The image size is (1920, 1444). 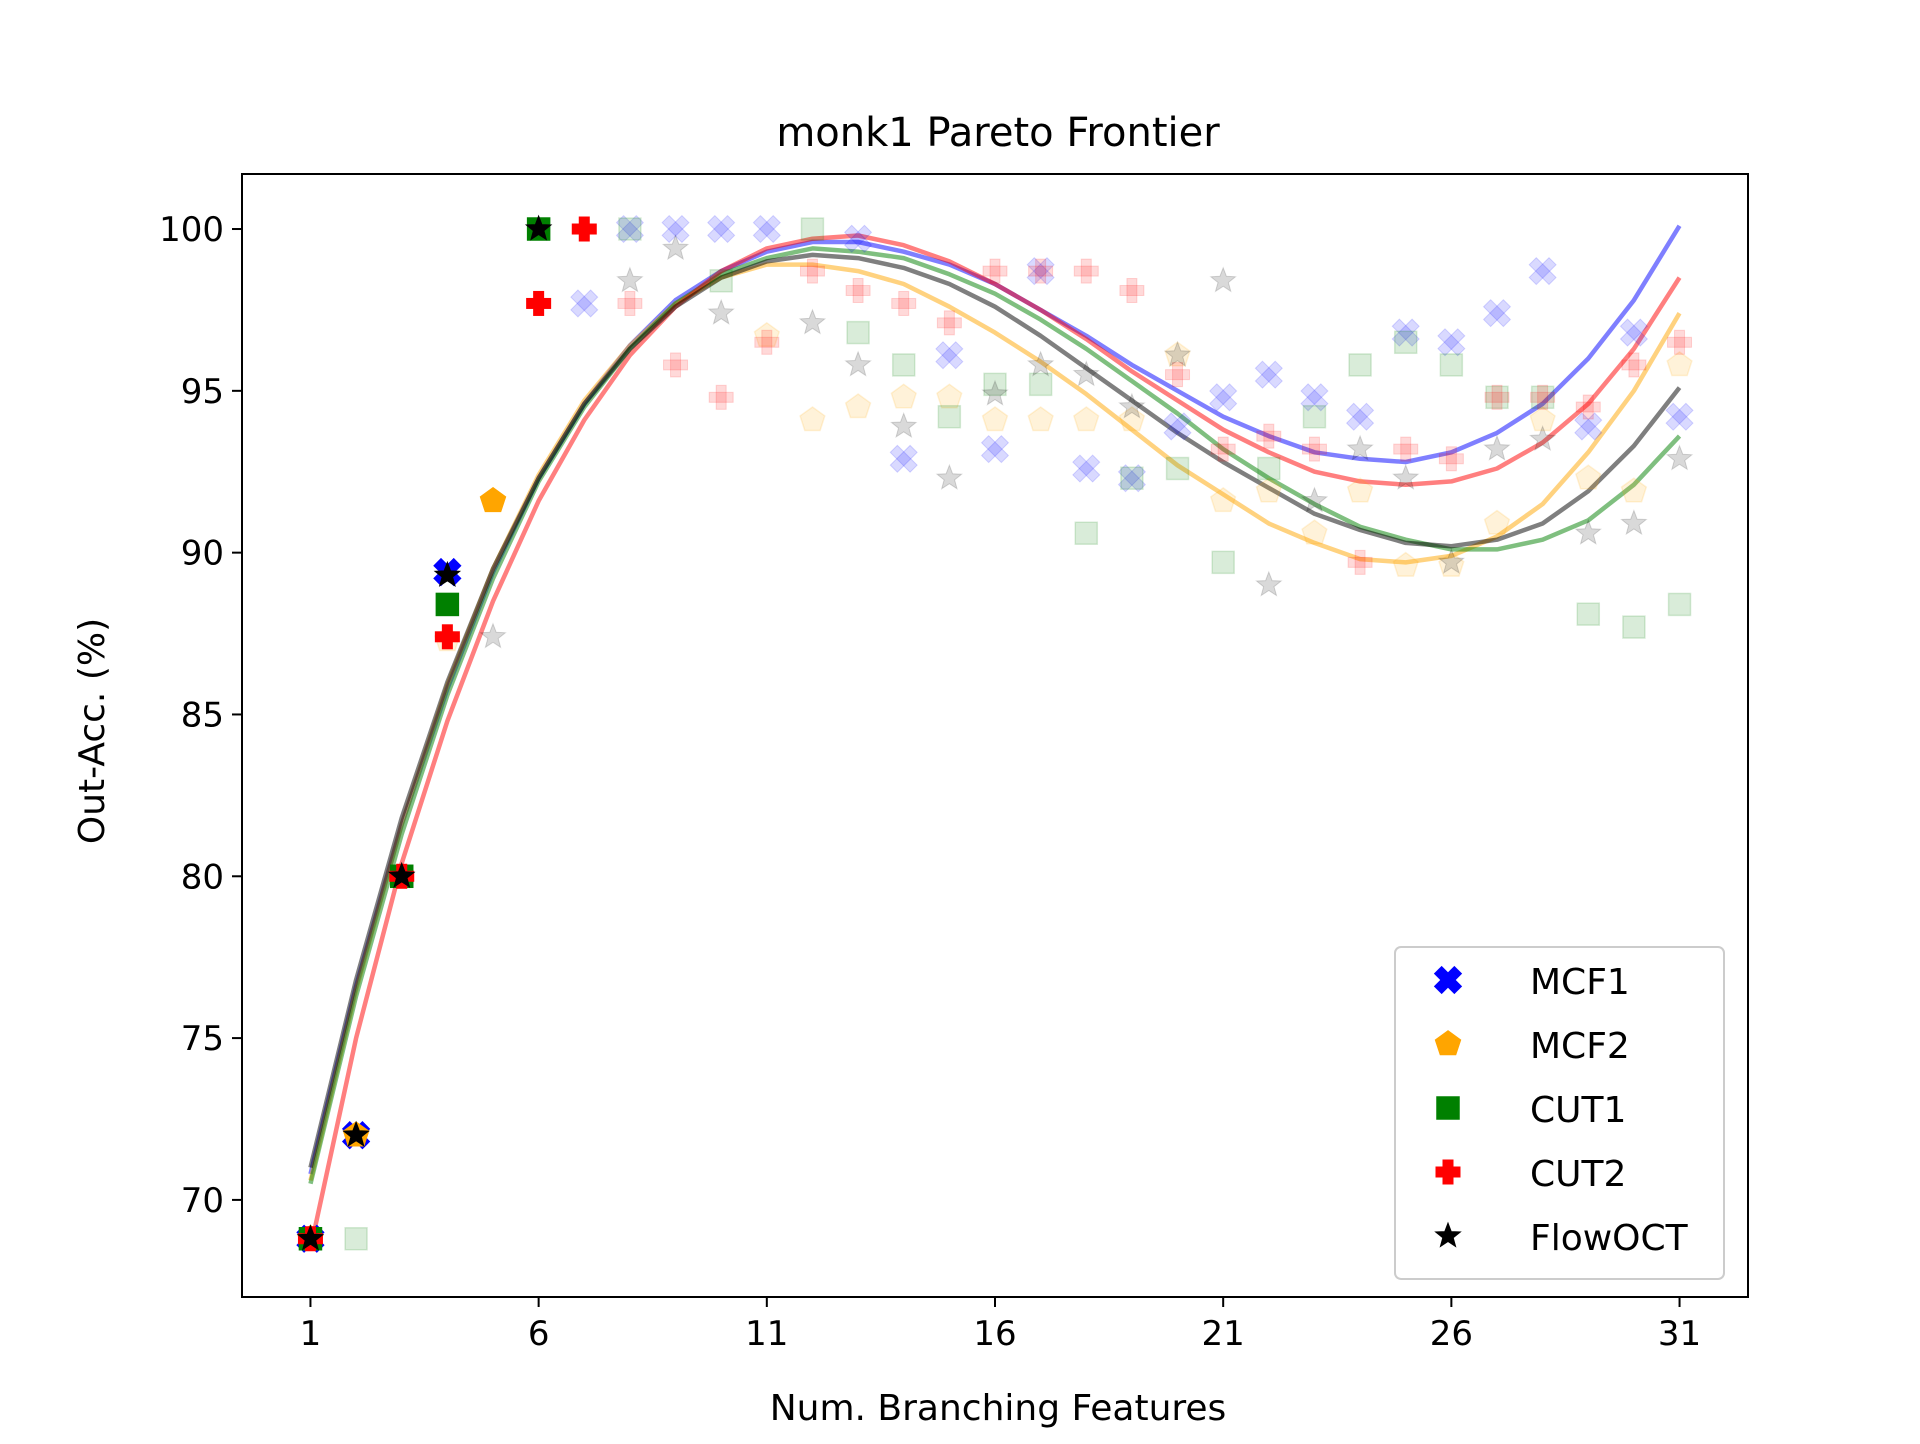 I want to click on legend-symbol-flowoct, so click(x=1448, y=1234).